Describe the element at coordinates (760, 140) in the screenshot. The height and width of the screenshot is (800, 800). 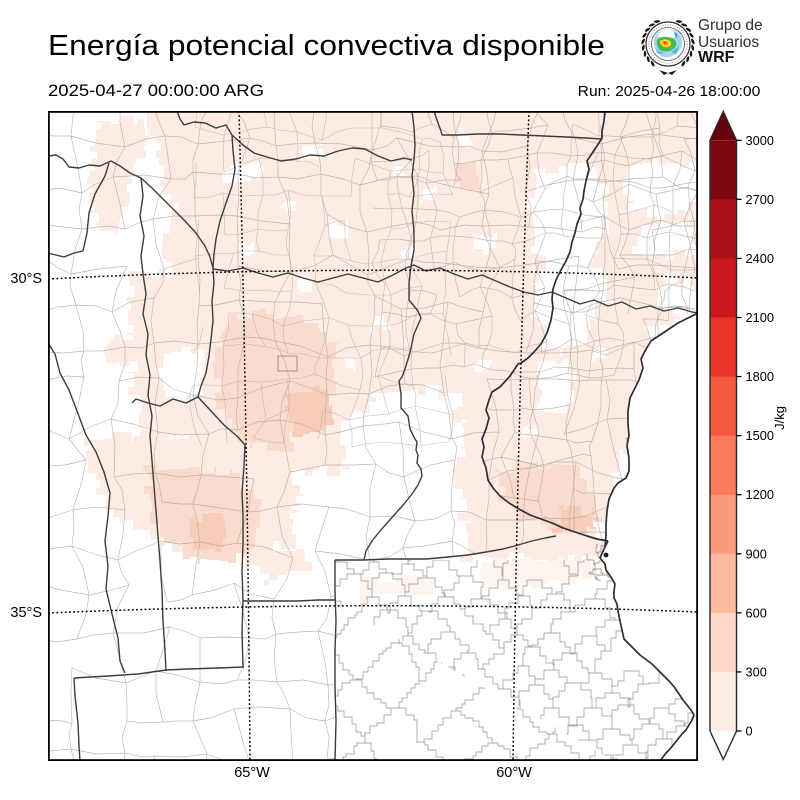
I see `svg-text: 3000` at that location.